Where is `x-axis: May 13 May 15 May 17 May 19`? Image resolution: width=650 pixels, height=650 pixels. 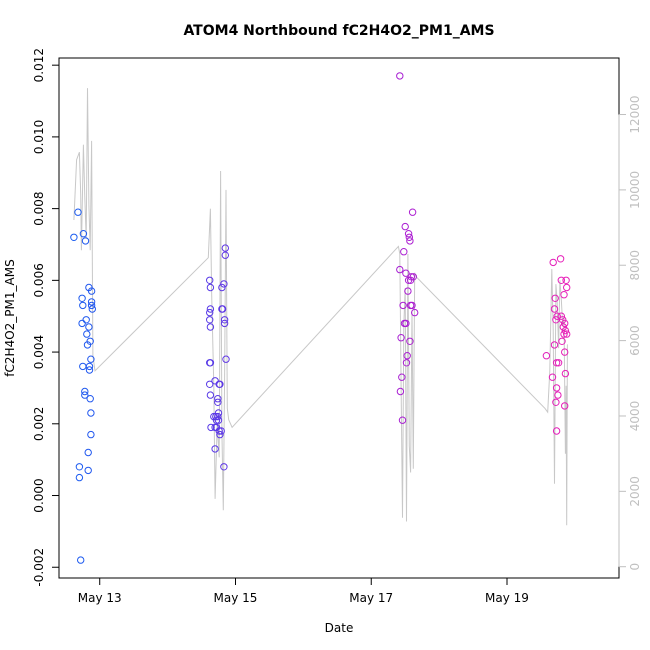 x-axis: May 13 May 15 May 17 May 19 is located at coordinates (303, 591).